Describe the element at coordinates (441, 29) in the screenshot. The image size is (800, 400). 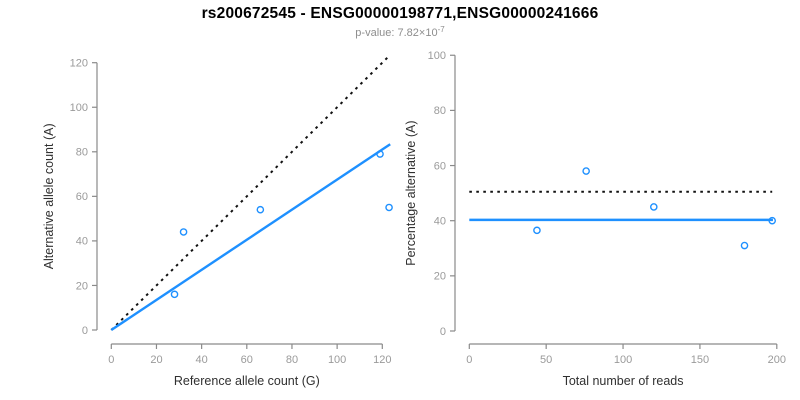
I see `pvalue-exponent: -7` at that location.